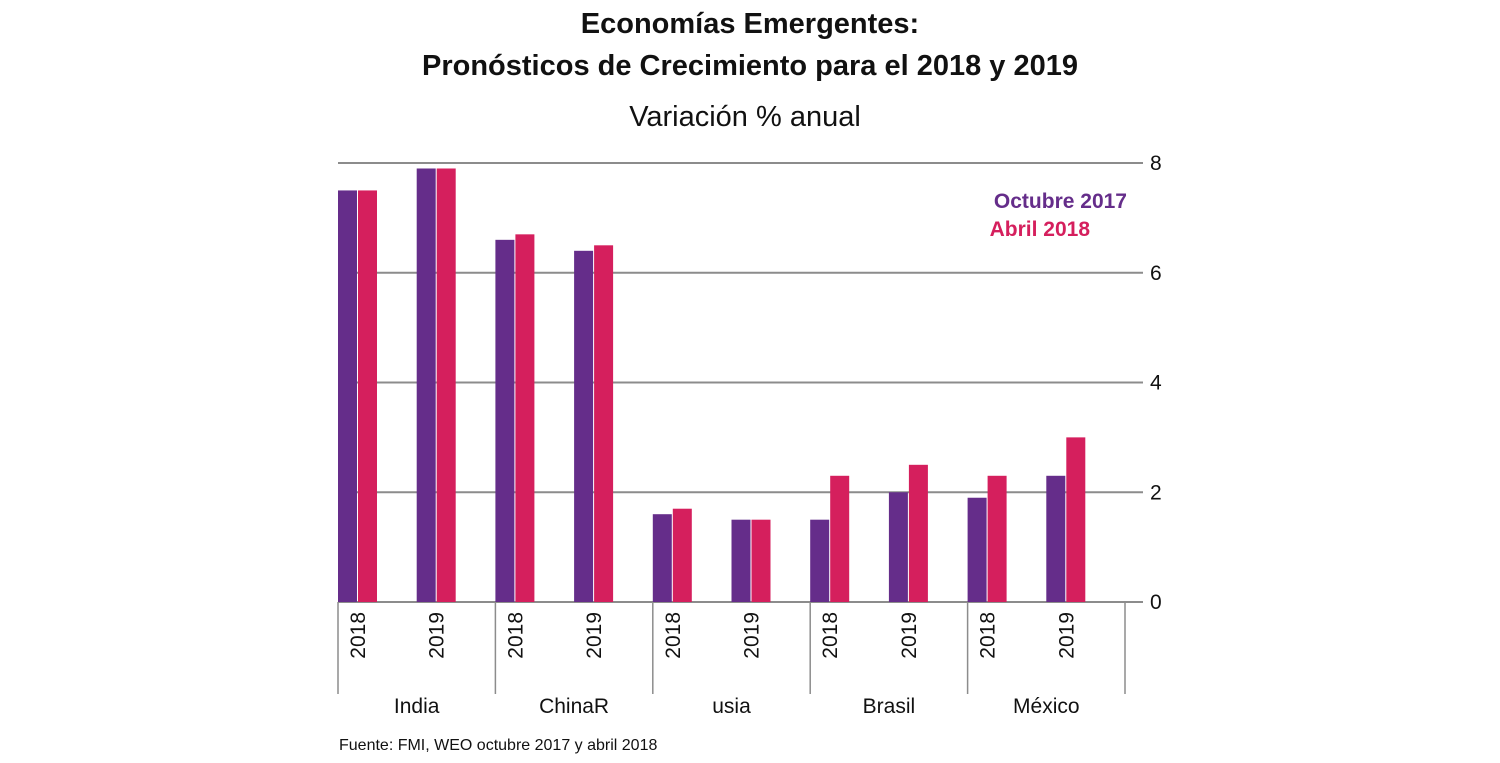 The image size is (1500, 763). What do you see at coordinates (1058, 215) in the screenshot?
I see `legend: Octubre 2017 Abril 2018` at bounding box center [1058, 215].